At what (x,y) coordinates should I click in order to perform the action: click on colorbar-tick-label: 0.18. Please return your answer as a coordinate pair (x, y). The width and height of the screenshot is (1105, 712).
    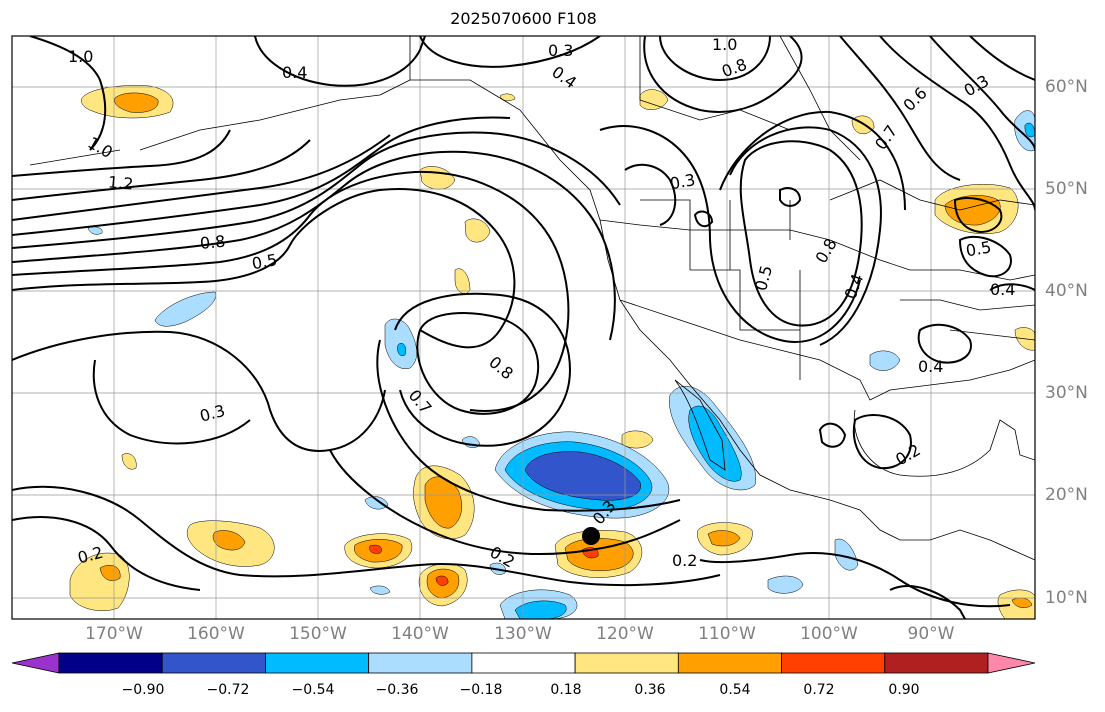
    Looking at the image, I should click on (566, 690).